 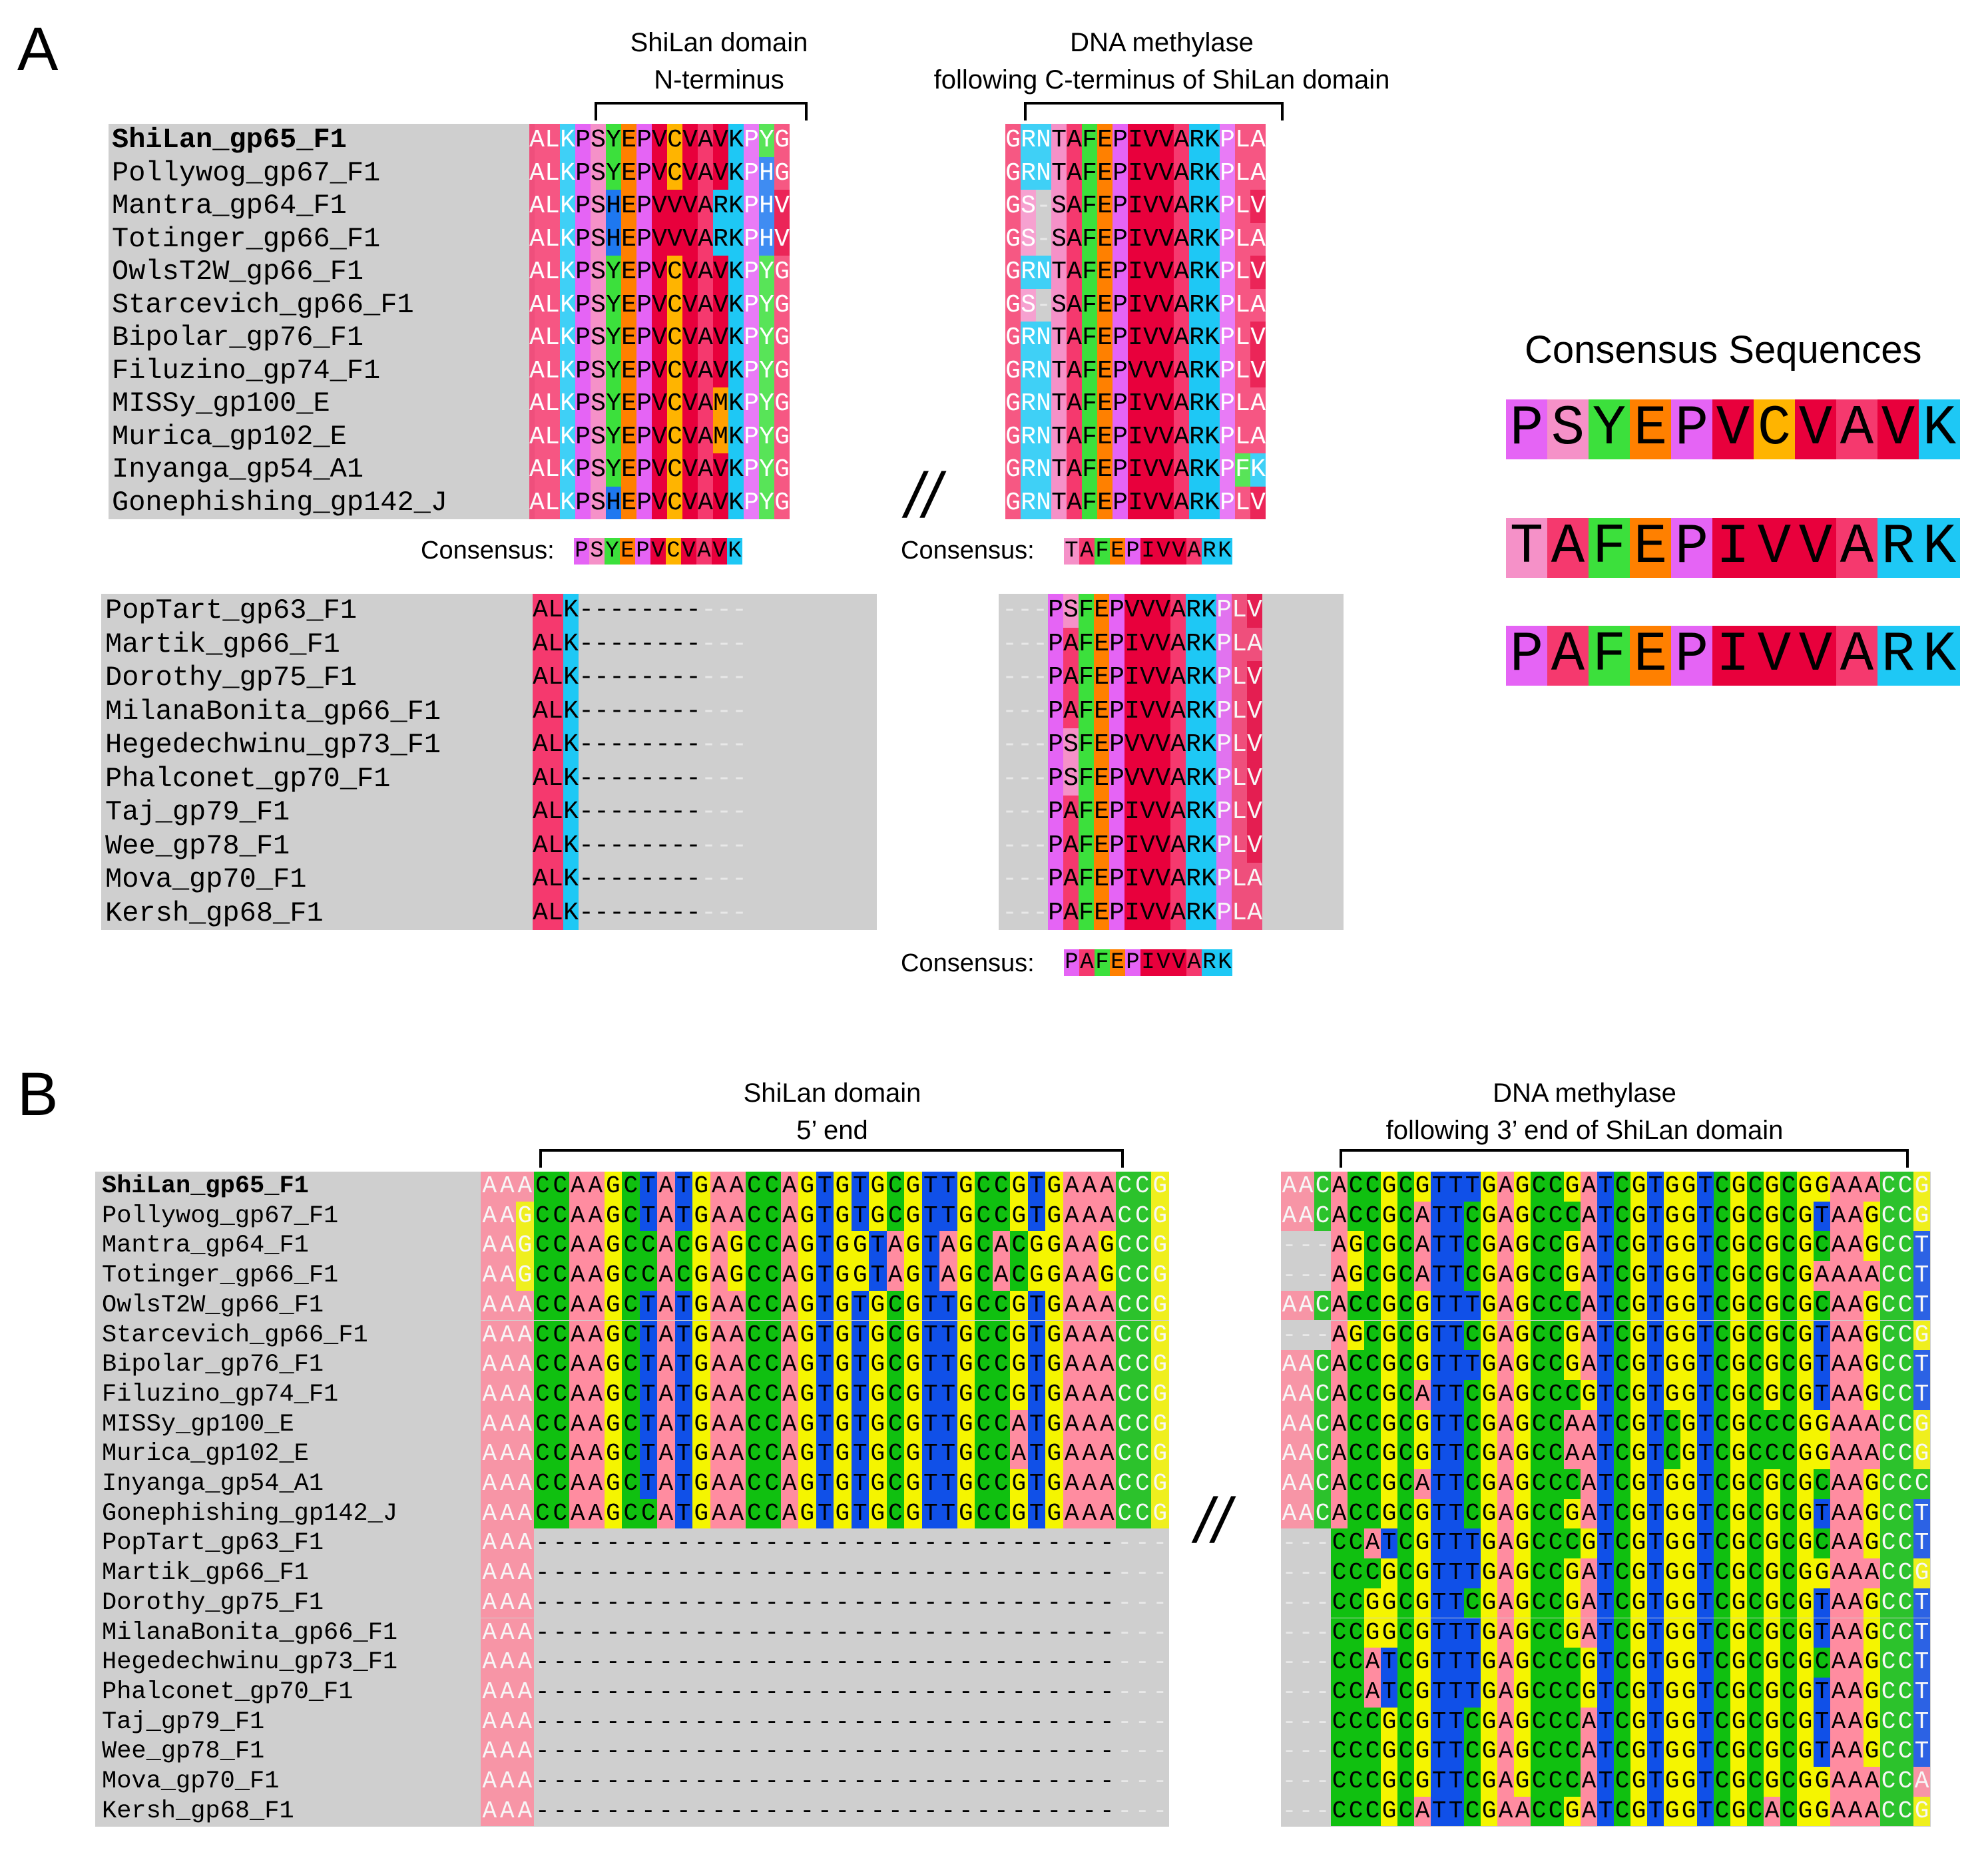 What do you see at coordinates (628, 272) in the screenshot?
I see `residue: E` at bounding box center [628, 272].